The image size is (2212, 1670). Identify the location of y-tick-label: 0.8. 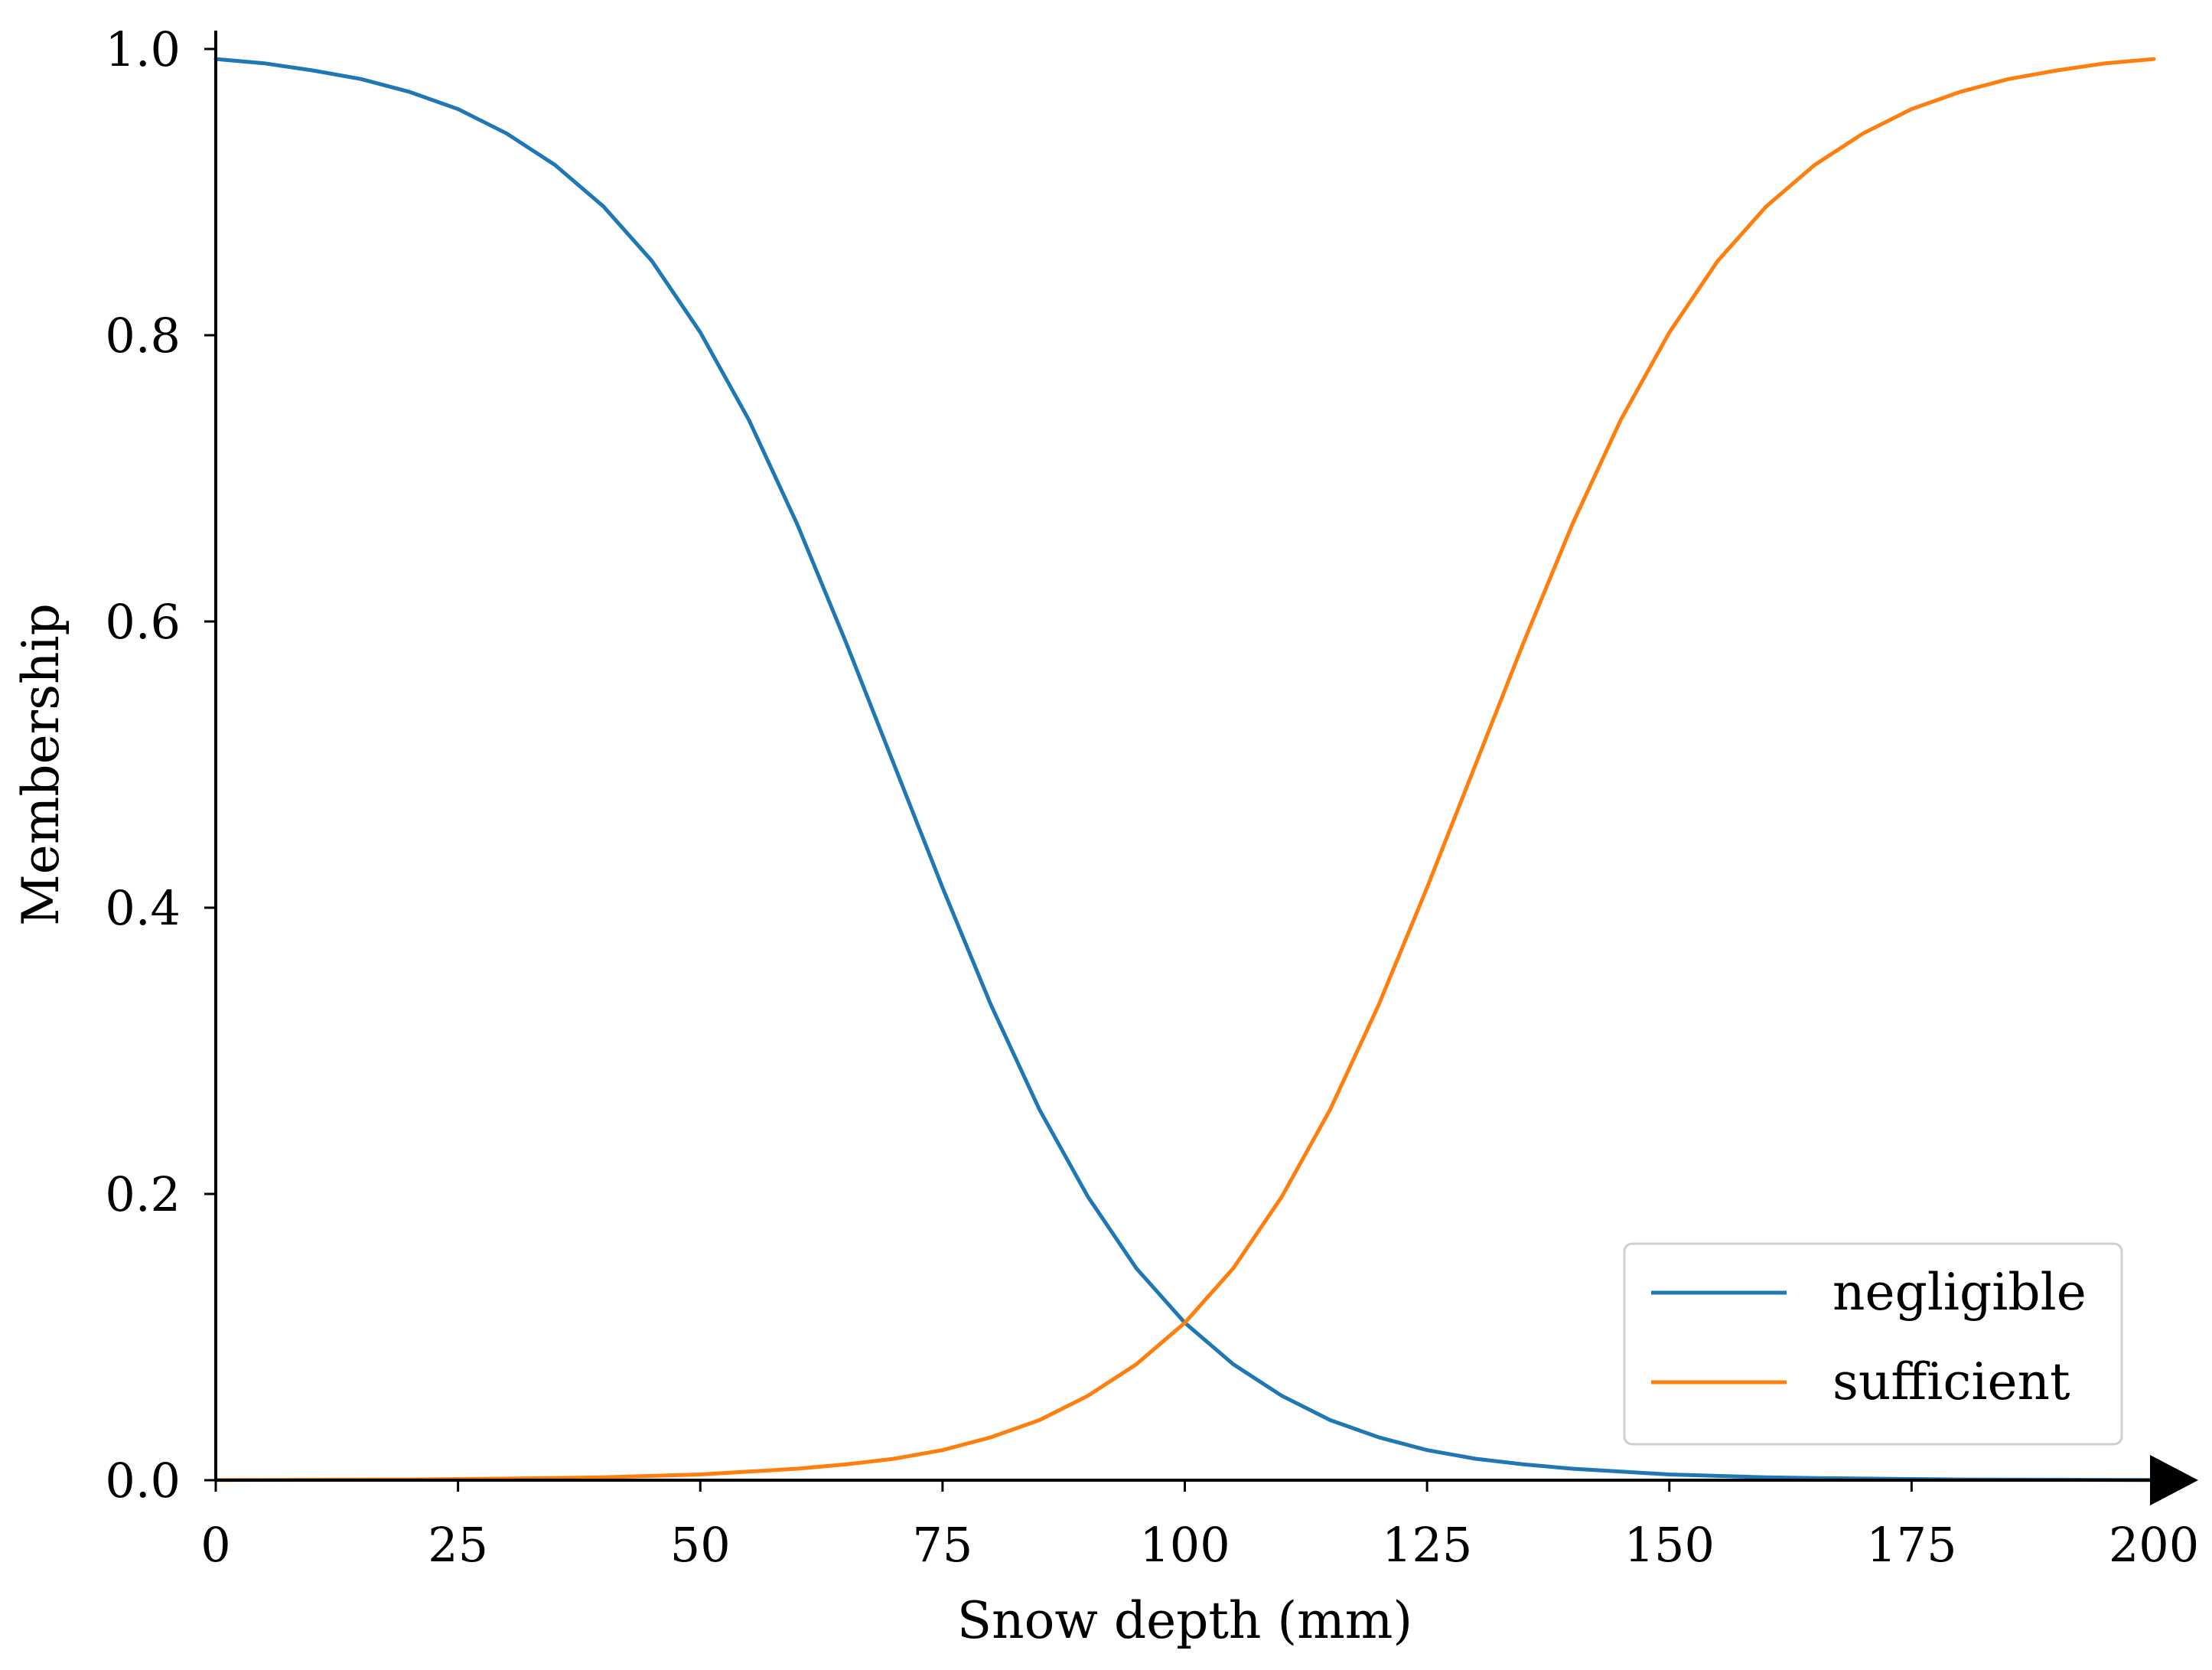
(143, 336).